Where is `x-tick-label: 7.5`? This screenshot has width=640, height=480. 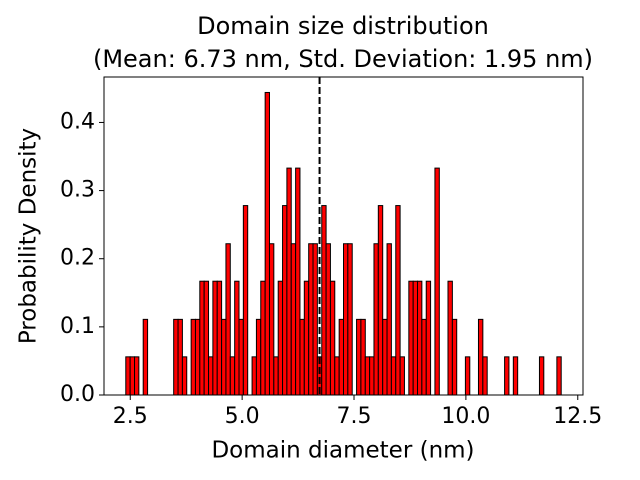
x-tick-label: 7.5 is located at coordinates (354, 416).